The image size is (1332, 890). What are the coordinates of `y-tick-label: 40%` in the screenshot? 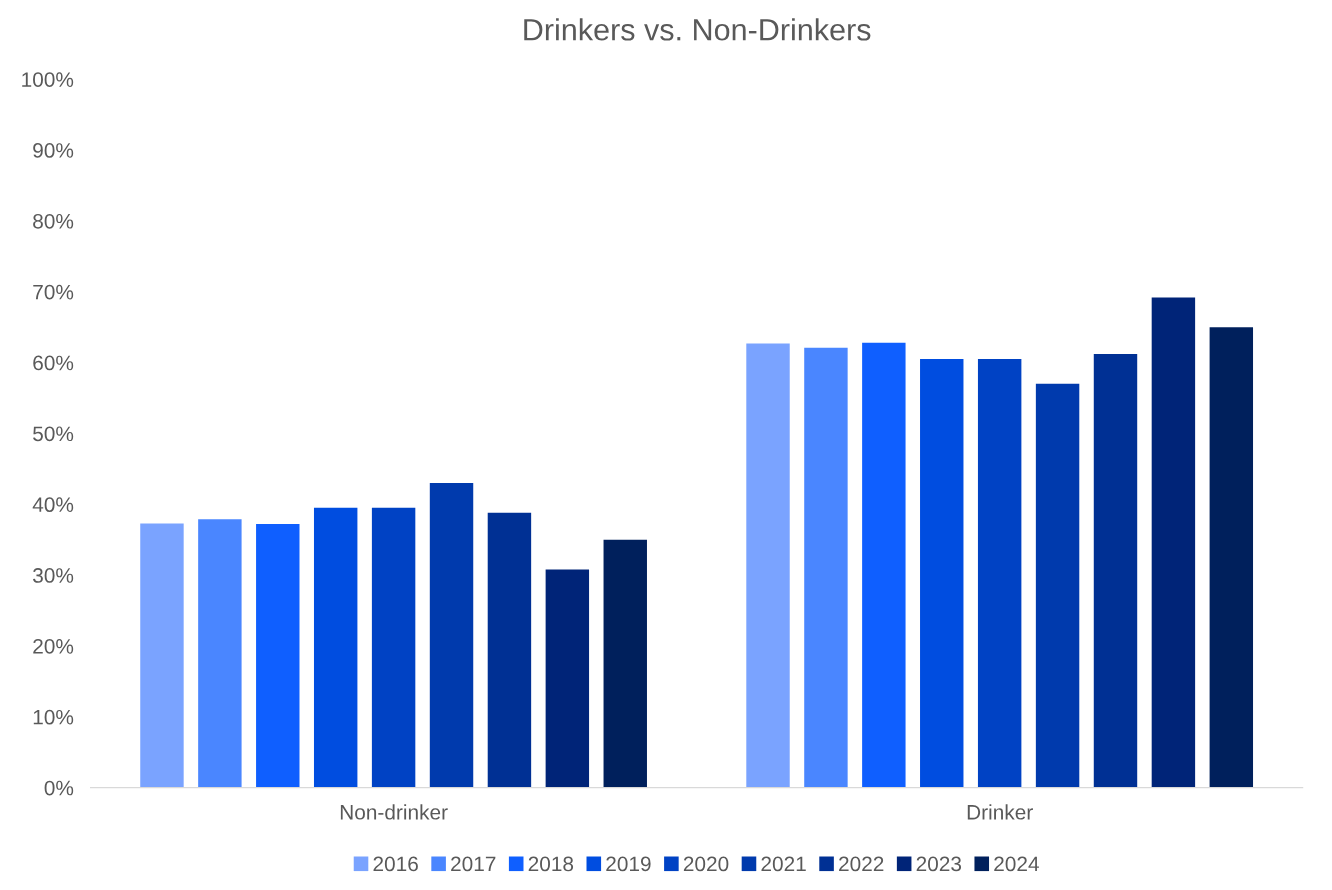 It's located at (53, 505).